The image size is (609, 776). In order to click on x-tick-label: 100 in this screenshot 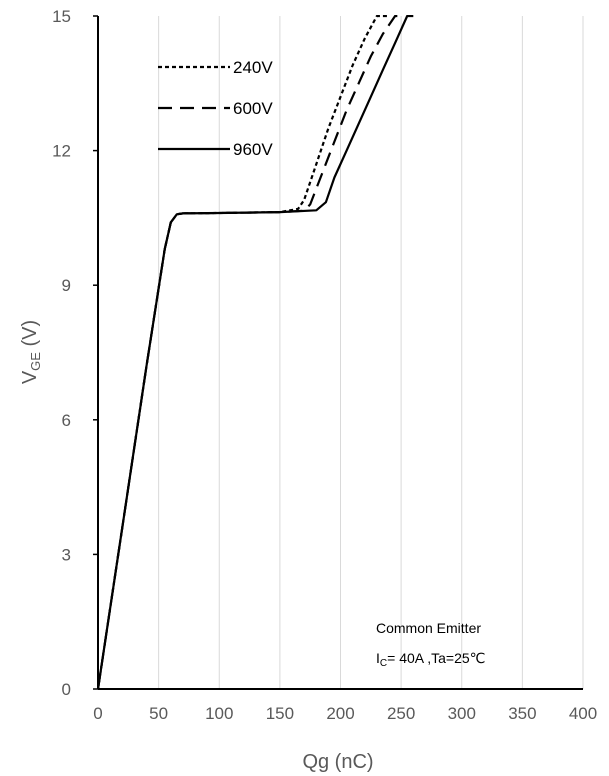, I will do `click(219, 713)`.